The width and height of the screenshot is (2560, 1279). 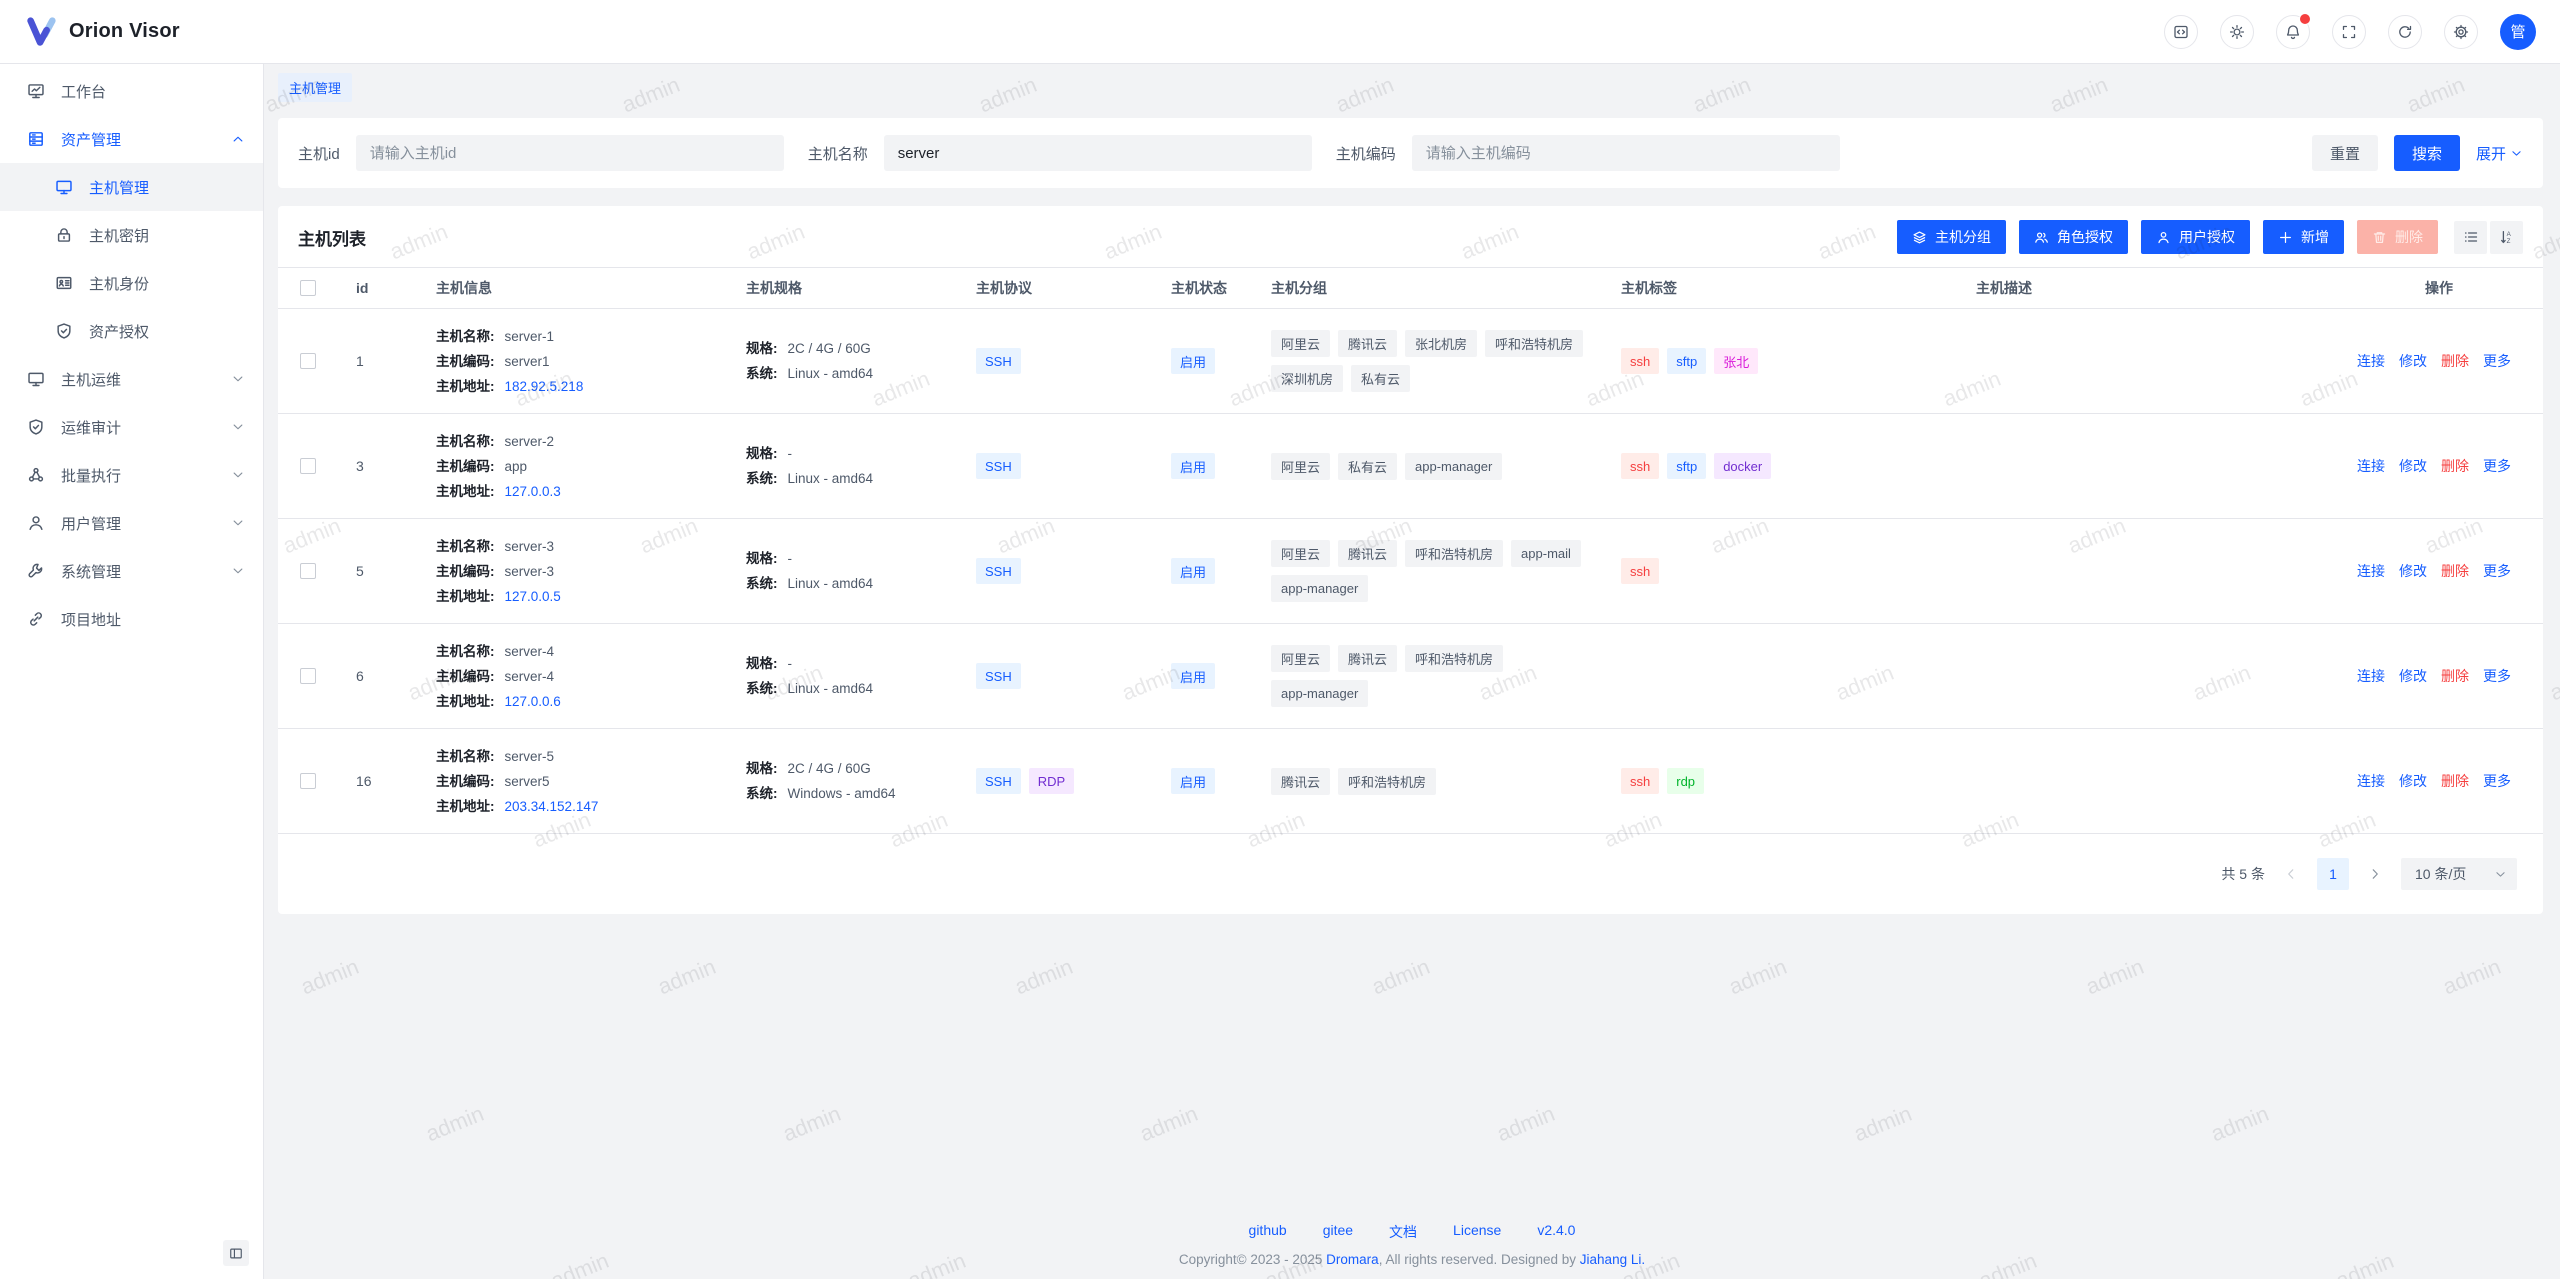 What do you see at coordinates (1352, 1259) in the screenshot?
I see `copyright-link: Dromara` at bounding box center [1352, 1259].